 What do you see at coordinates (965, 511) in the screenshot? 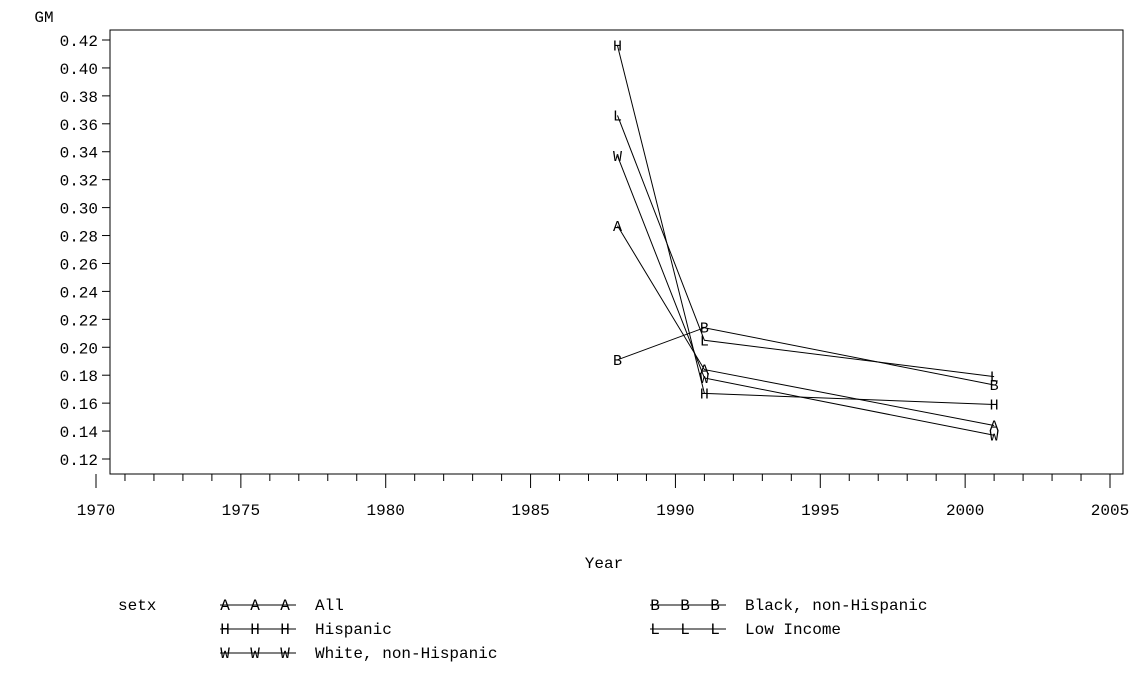
I see `x-tick-label: 2000` at bounding box center [965, 511].